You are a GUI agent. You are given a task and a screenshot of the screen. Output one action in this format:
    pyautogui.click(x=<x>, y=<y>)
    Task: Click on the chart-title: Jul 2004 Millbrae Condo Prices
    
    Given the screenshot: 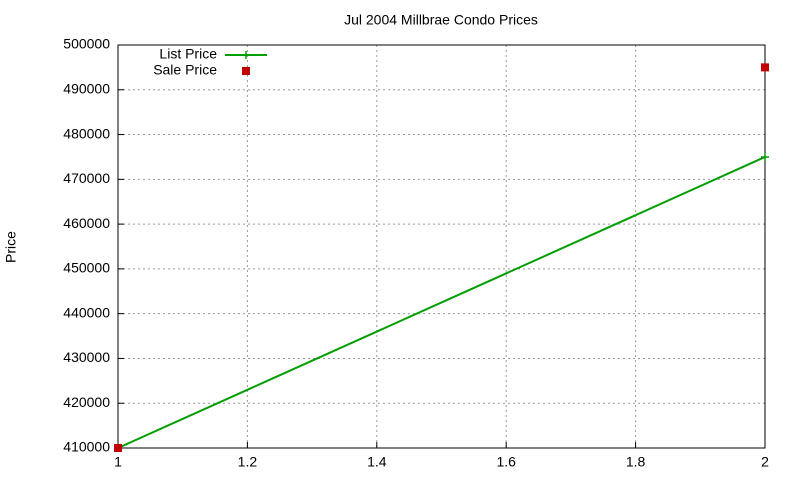 What is the action you would take?
    pyautogui.click(x=441, y=20)
    